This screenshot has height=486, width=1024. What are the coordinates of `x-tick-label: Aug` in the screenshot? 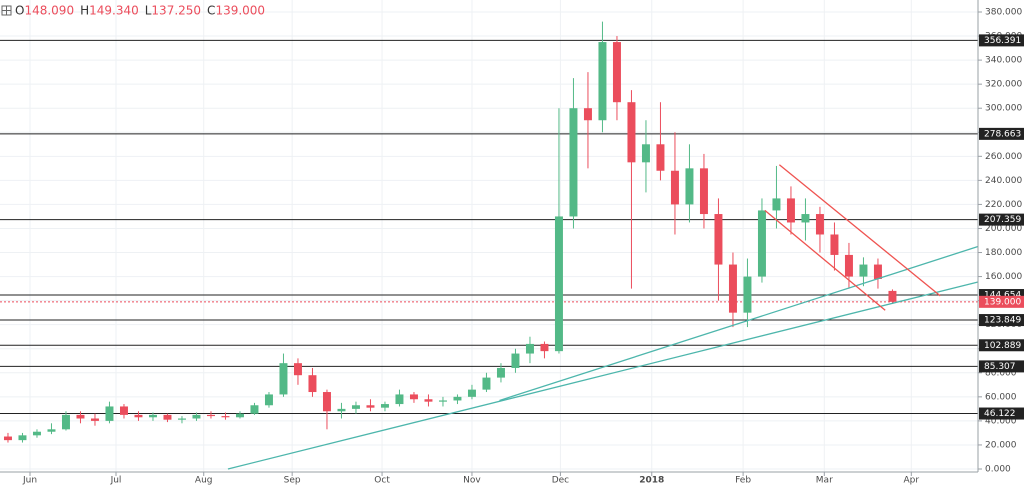 It's located at (204, 481).